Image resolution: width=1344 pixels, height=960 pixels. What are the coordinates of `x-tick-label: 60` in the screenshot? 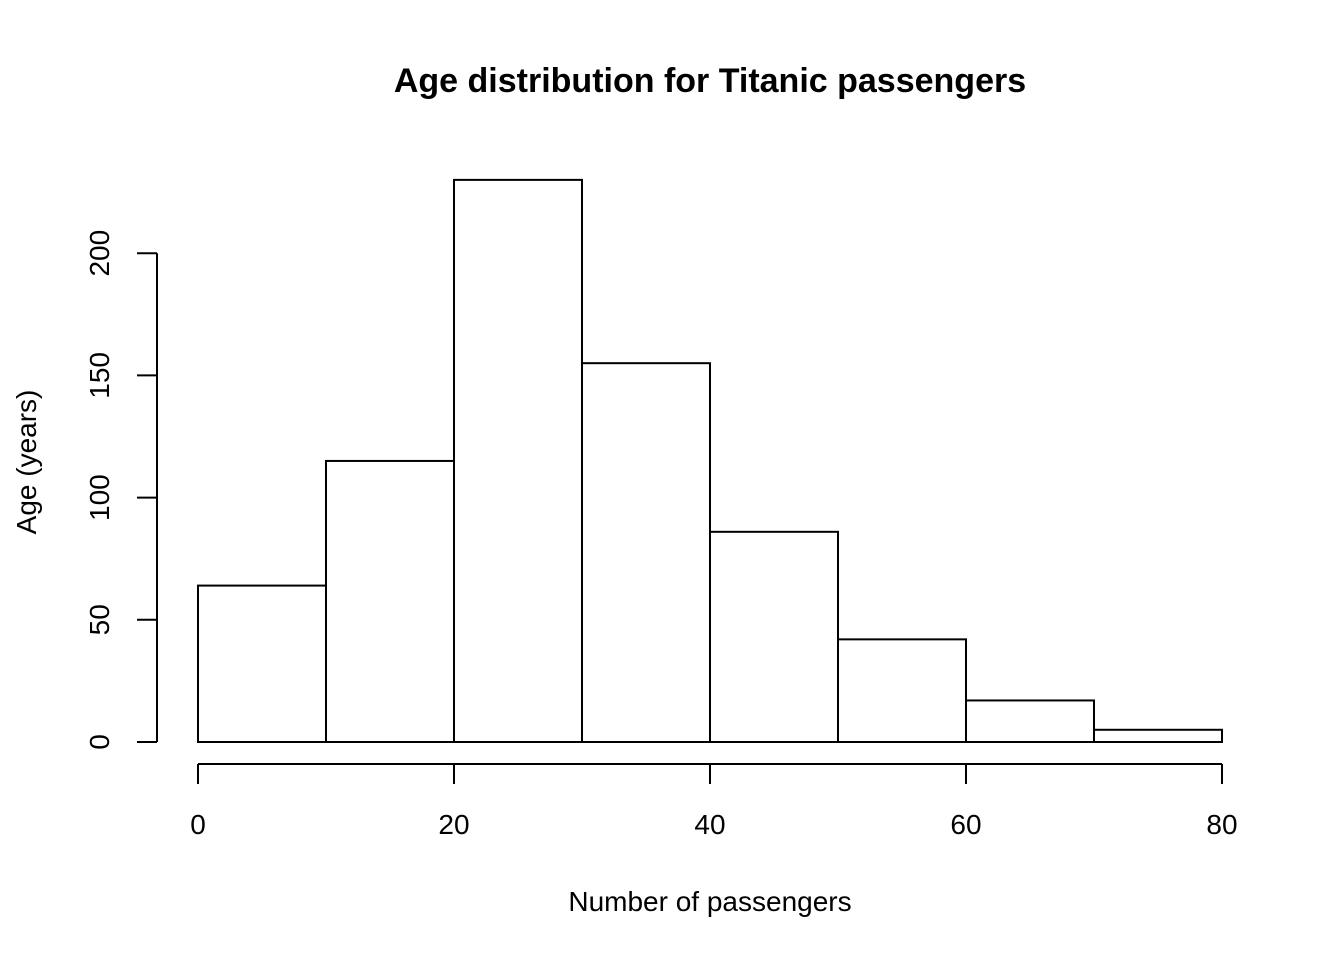 It's located at (965, 824).